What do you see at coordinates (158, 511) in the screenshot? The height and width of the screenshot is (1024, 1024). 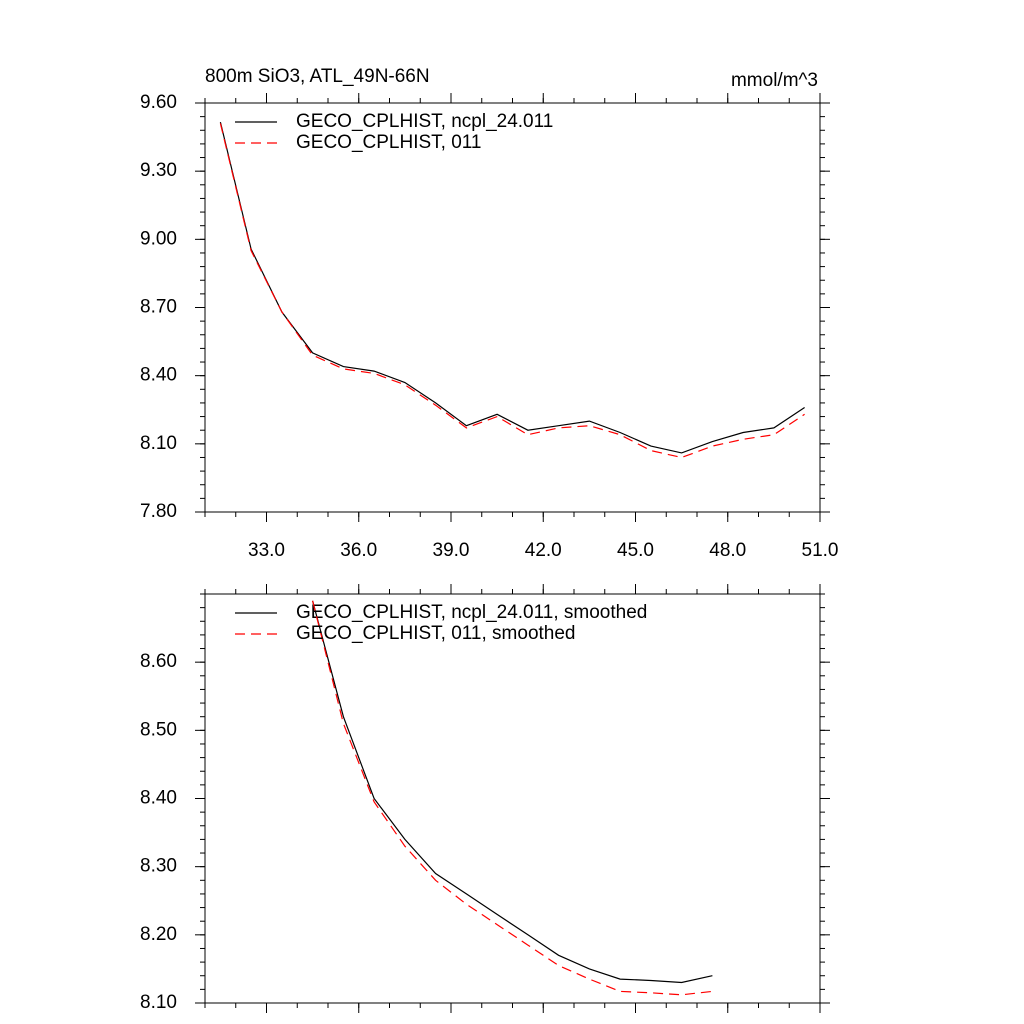 I see `y-tick-label: 7.80` at bounding box center [158, 511].